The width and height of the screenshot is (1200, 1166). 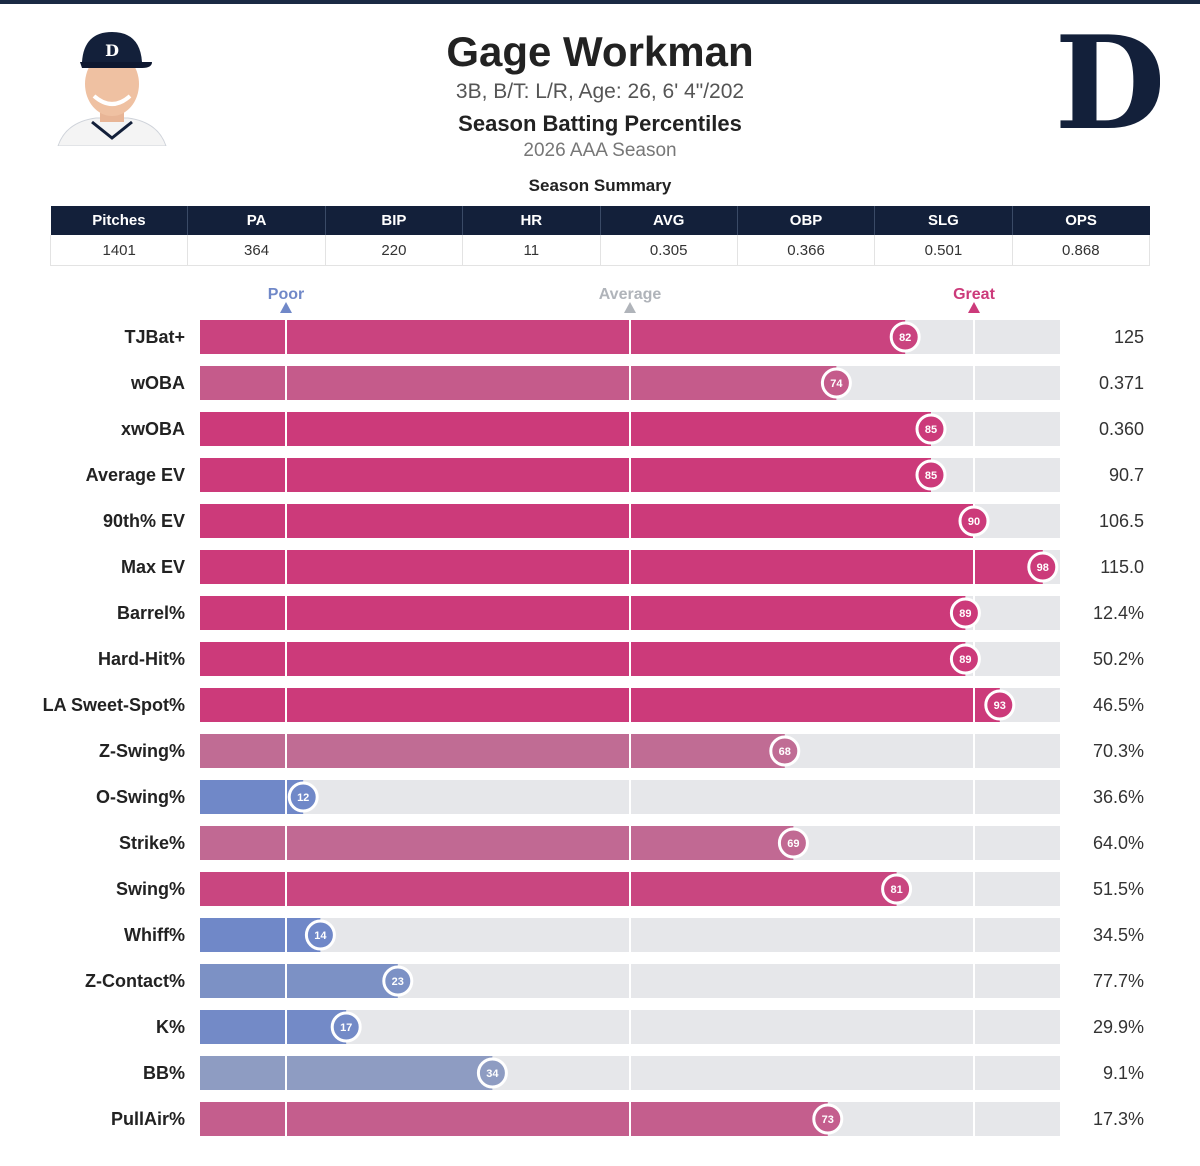 I want to click on reference-label: Poor, so click(x=286, y=294).